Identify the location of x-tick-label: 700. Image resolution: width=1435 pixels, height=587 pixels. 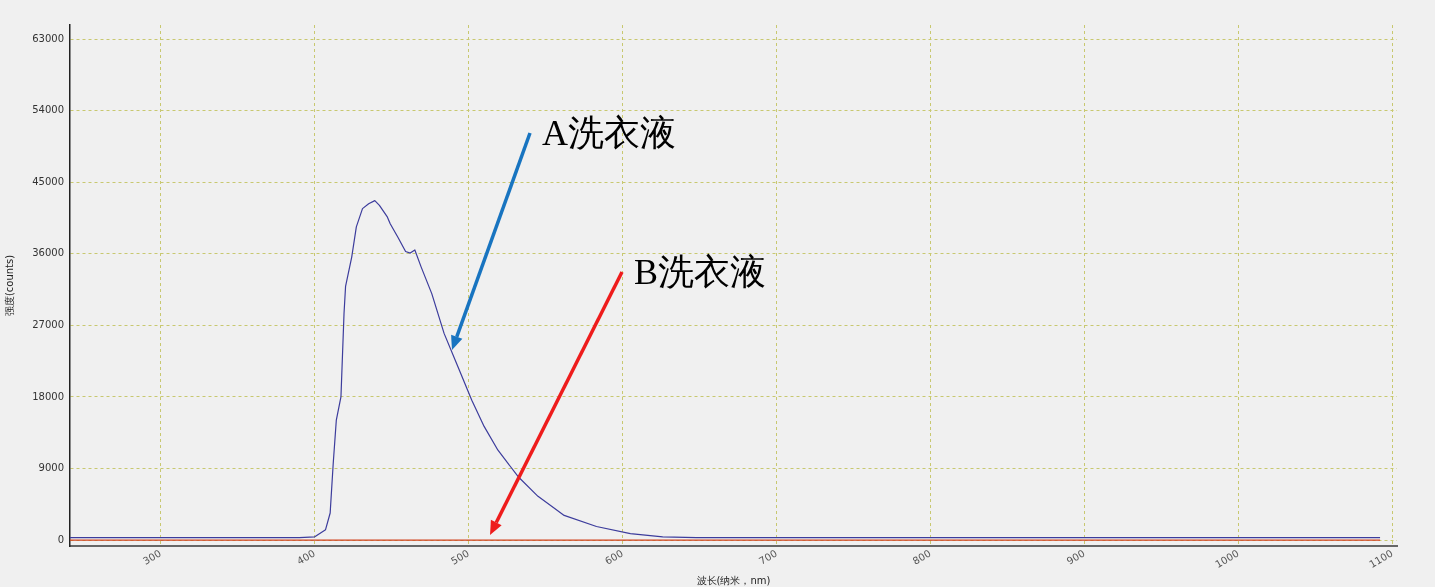
(767, 557).